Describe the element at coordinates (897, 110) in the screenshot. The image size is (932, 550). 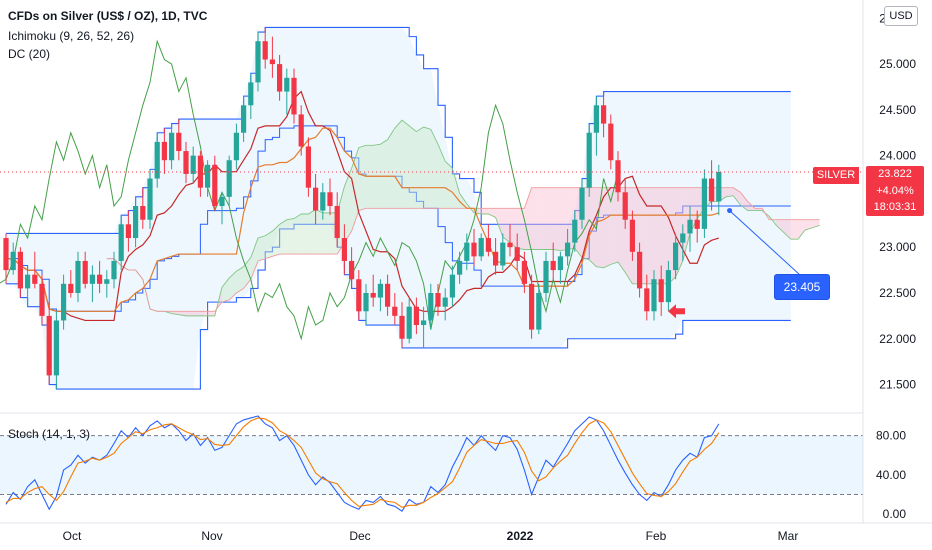
I see `price-tick-label: 24.500` at that location.